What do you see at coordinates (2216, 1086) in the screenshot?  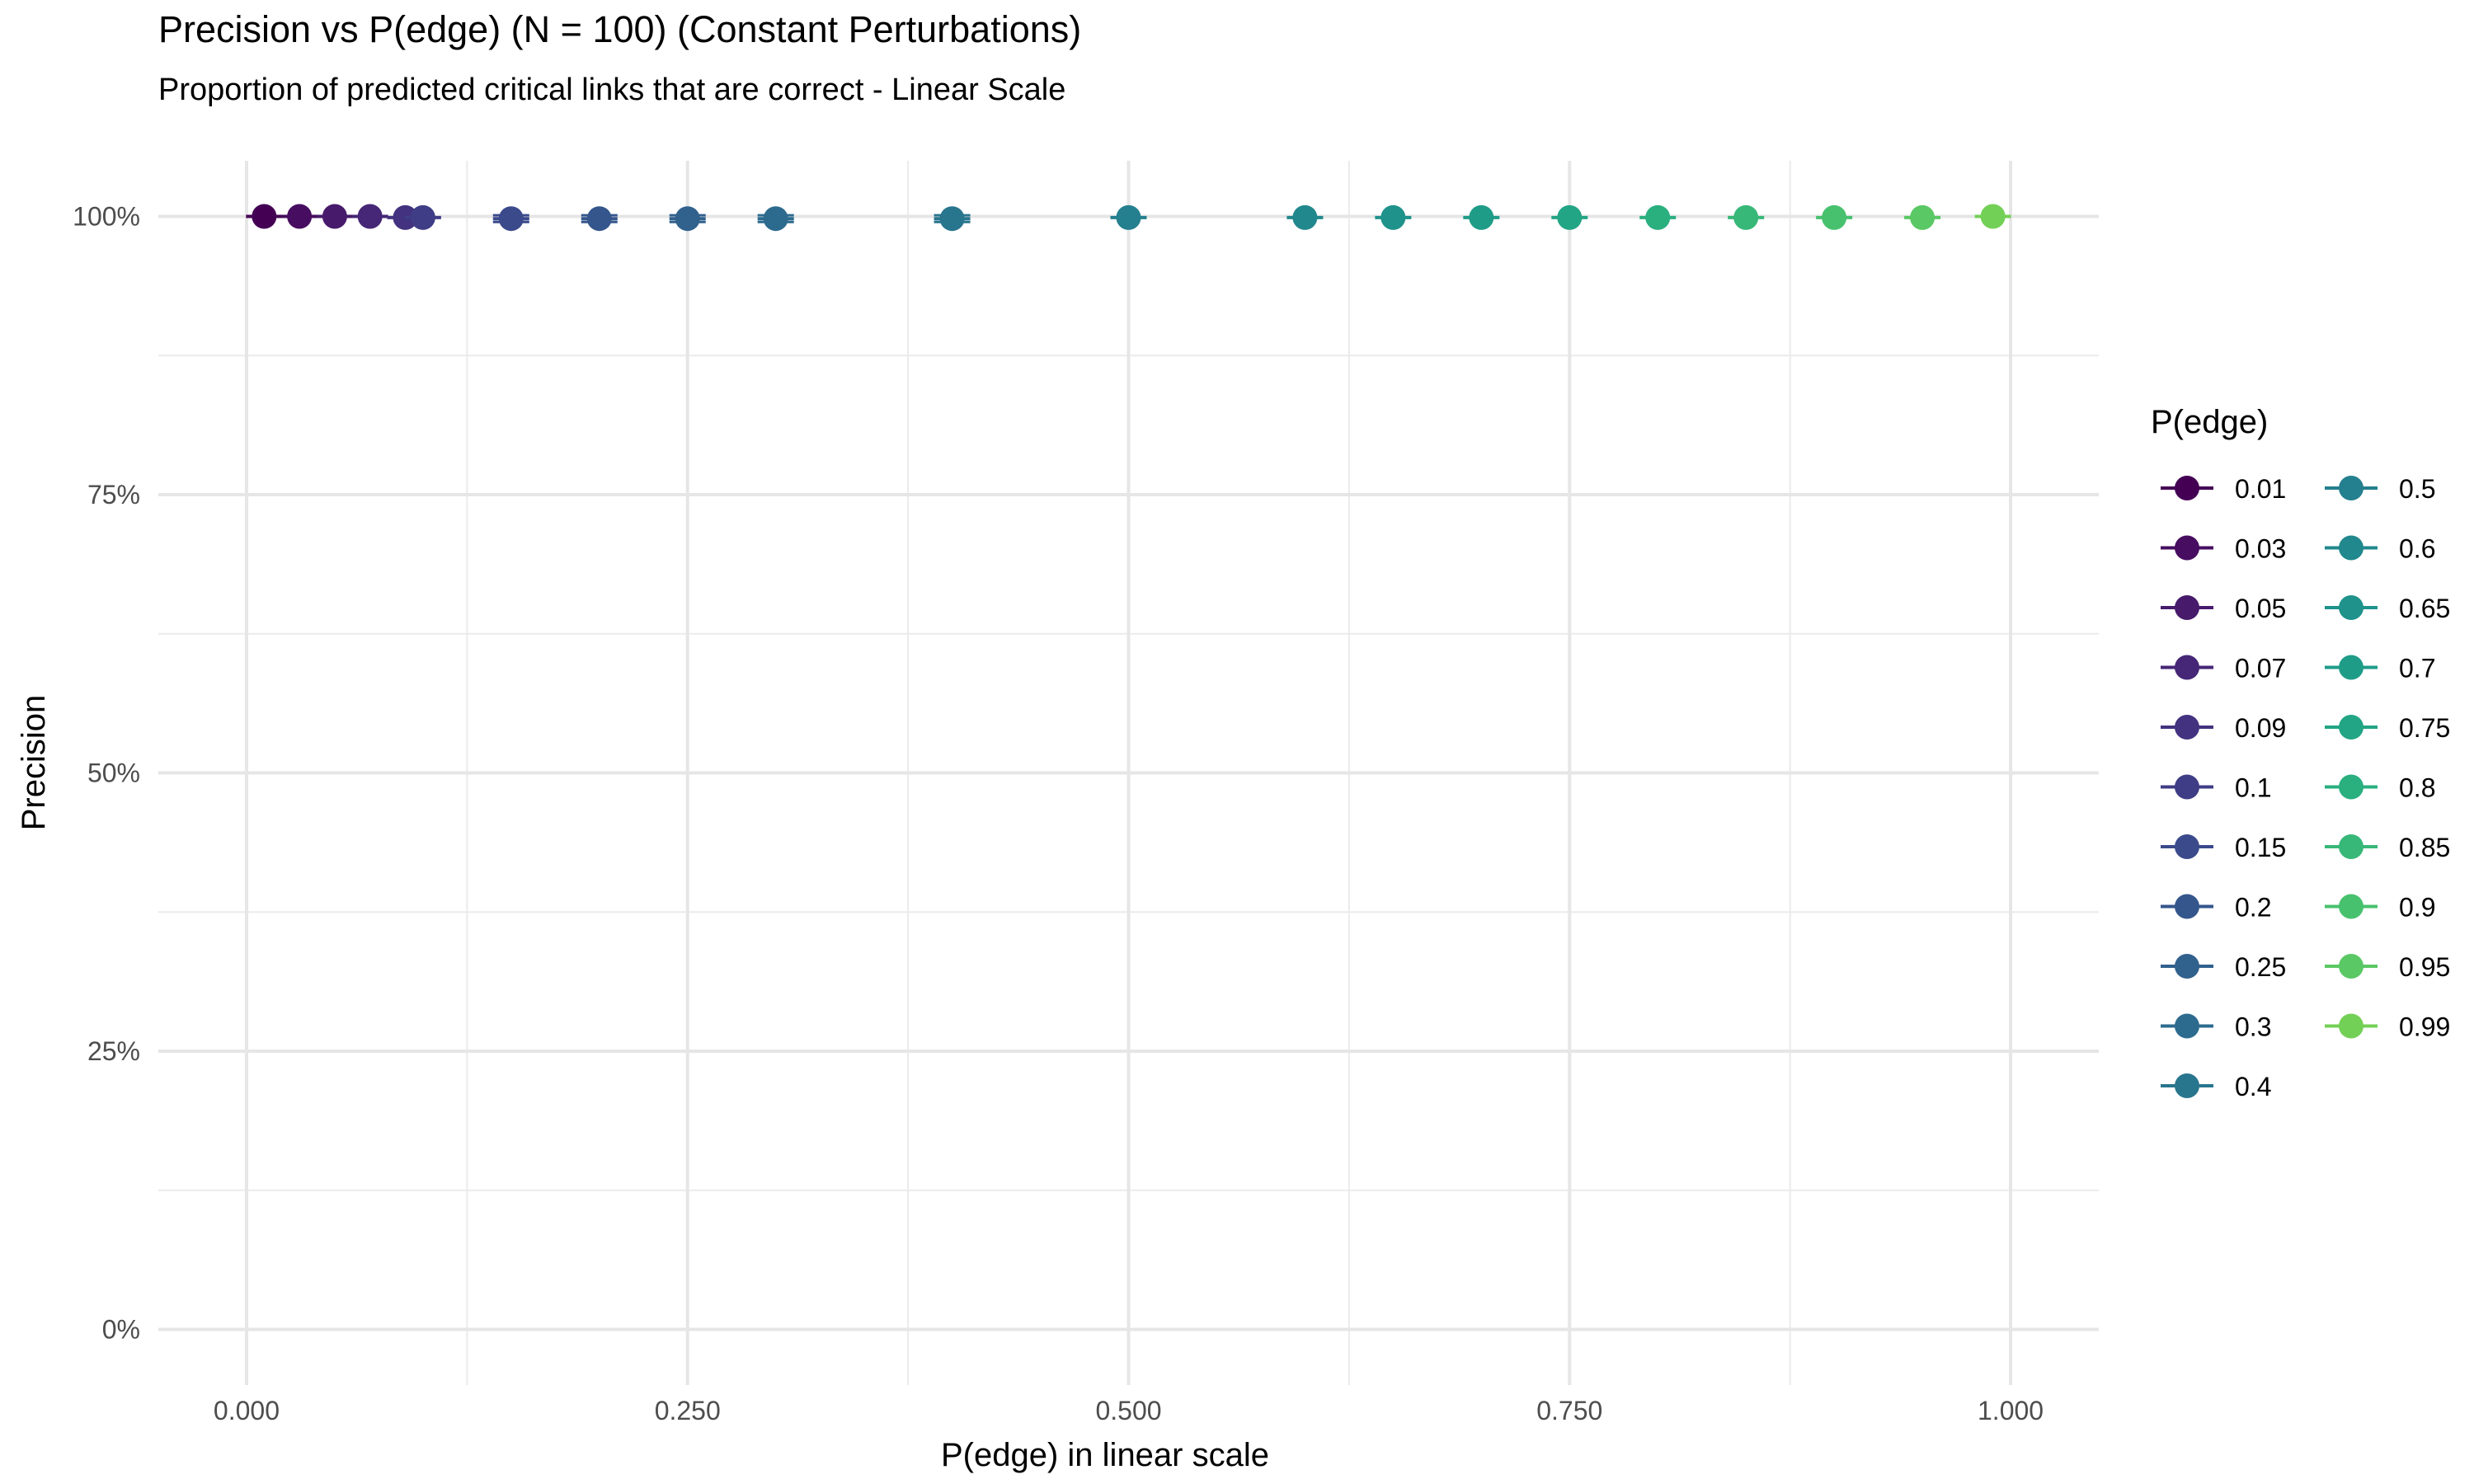 I see `legend-item-0.4: 0.4` at bounding box center [2216, 1086].